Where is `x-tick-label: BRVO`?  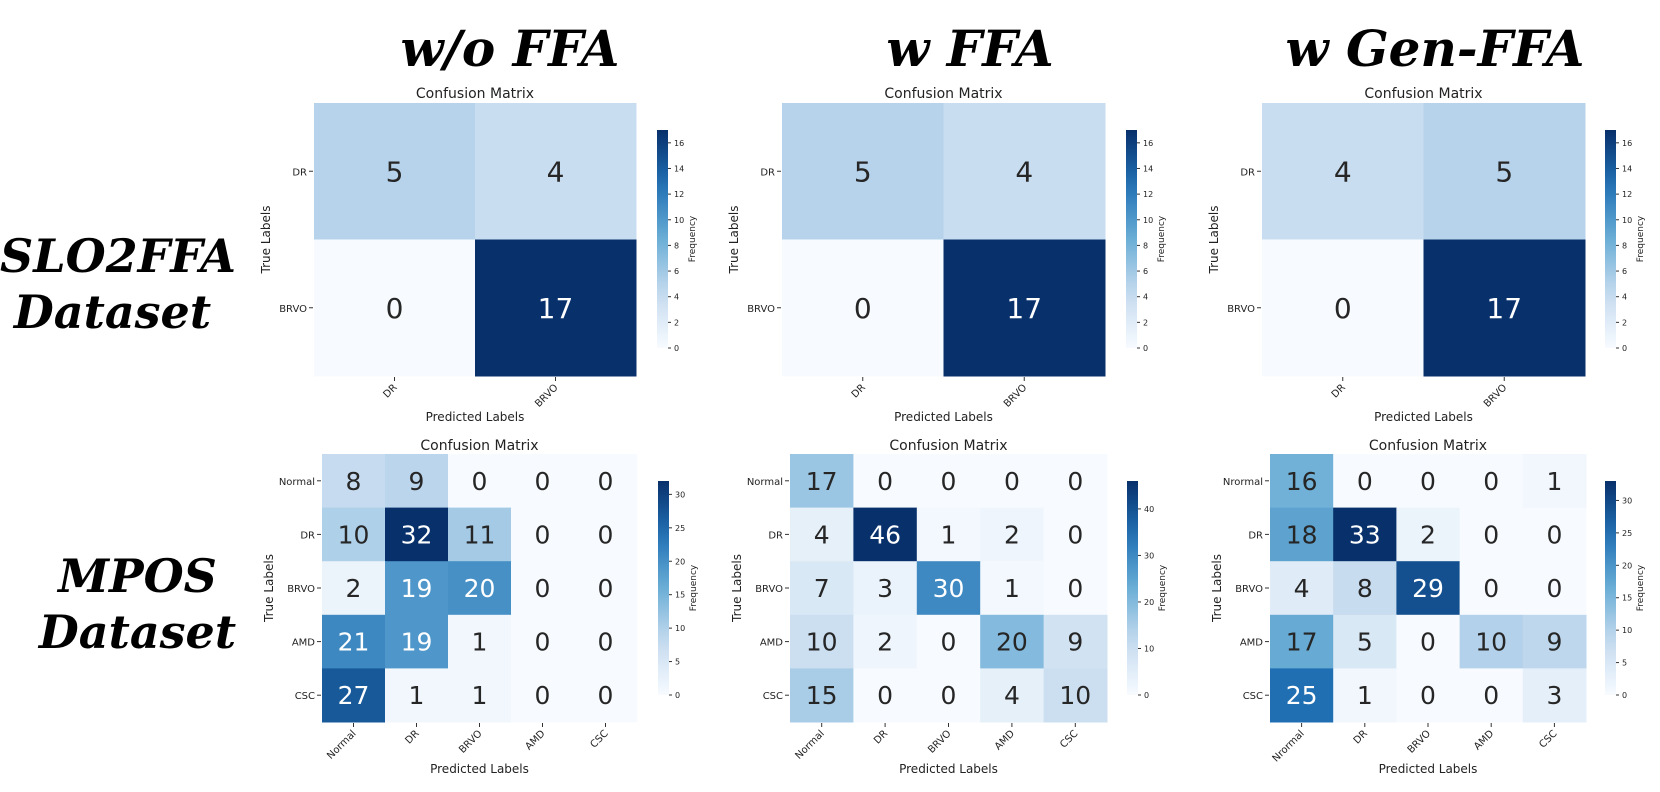 x-tick-label: BRVO is located at coordinates (1496, 396).